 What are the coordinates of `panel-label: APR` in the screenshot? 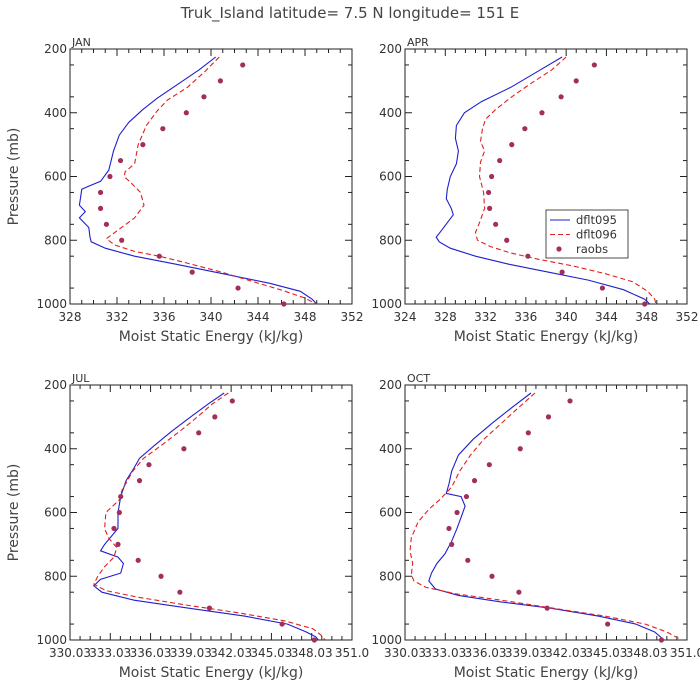 It's located at (418, 42).